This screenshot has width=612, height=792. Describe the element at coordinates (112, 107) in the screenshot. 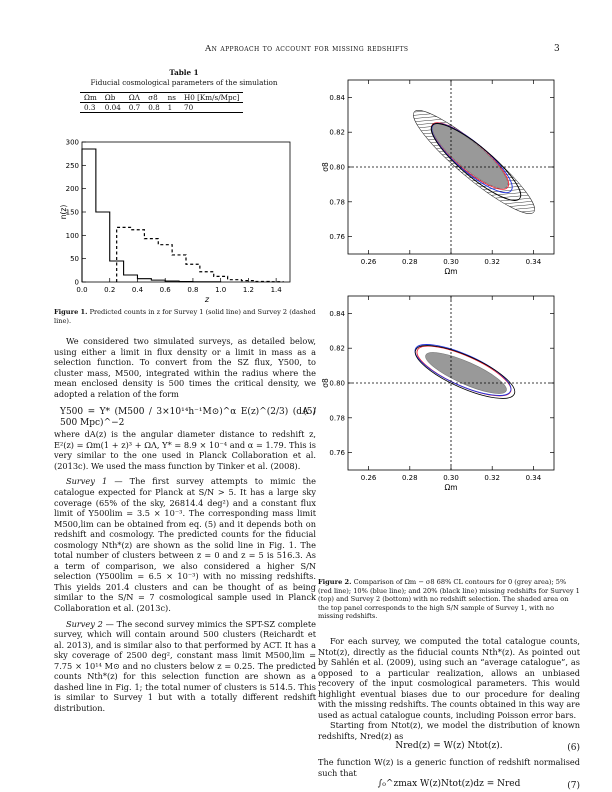

I see `table1-cell-1: 0.04` at that location.